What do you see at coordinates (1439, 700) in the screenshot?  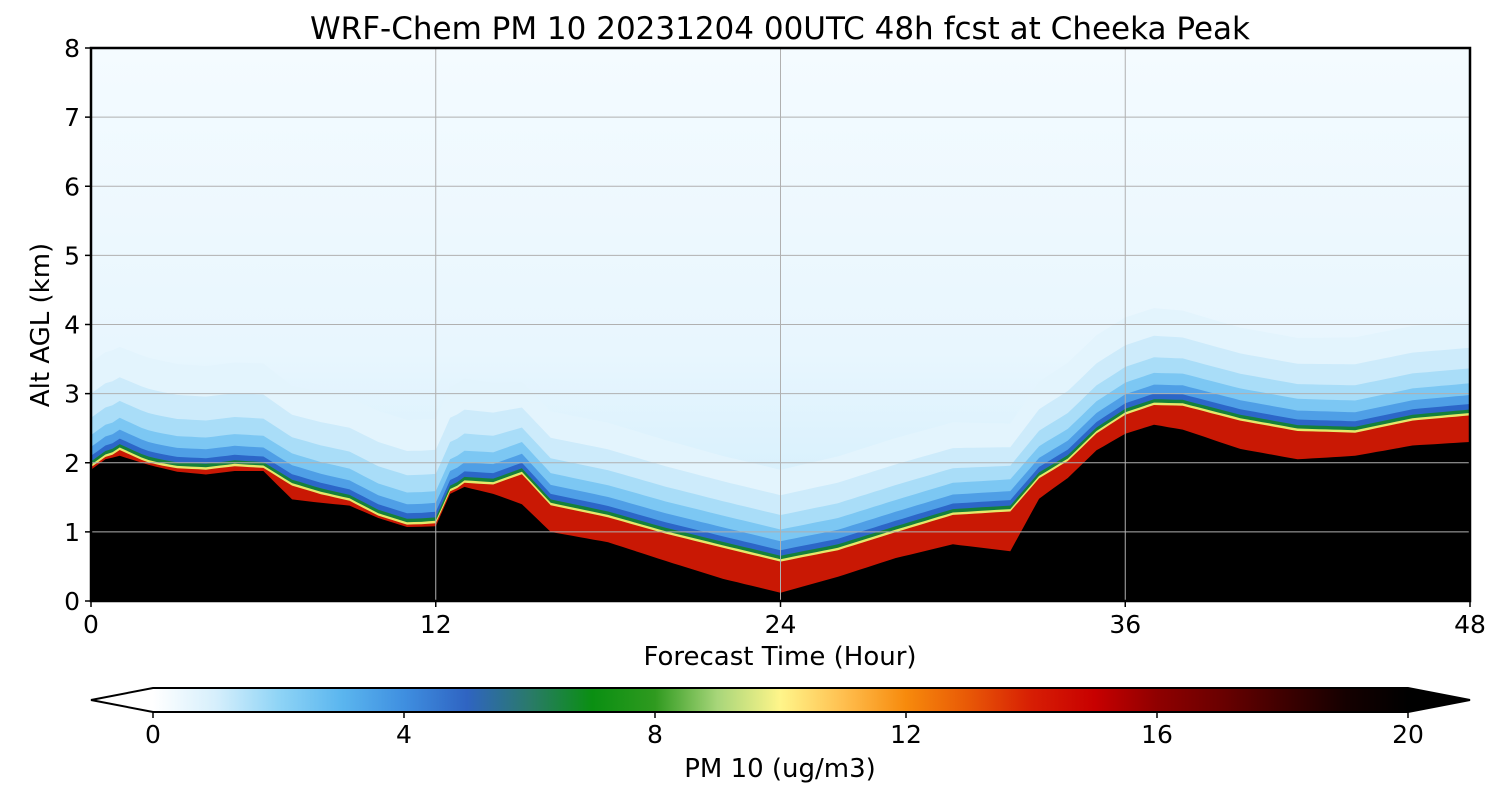 I see `colorbar-high-extension` at bounding box center [1439, 700].